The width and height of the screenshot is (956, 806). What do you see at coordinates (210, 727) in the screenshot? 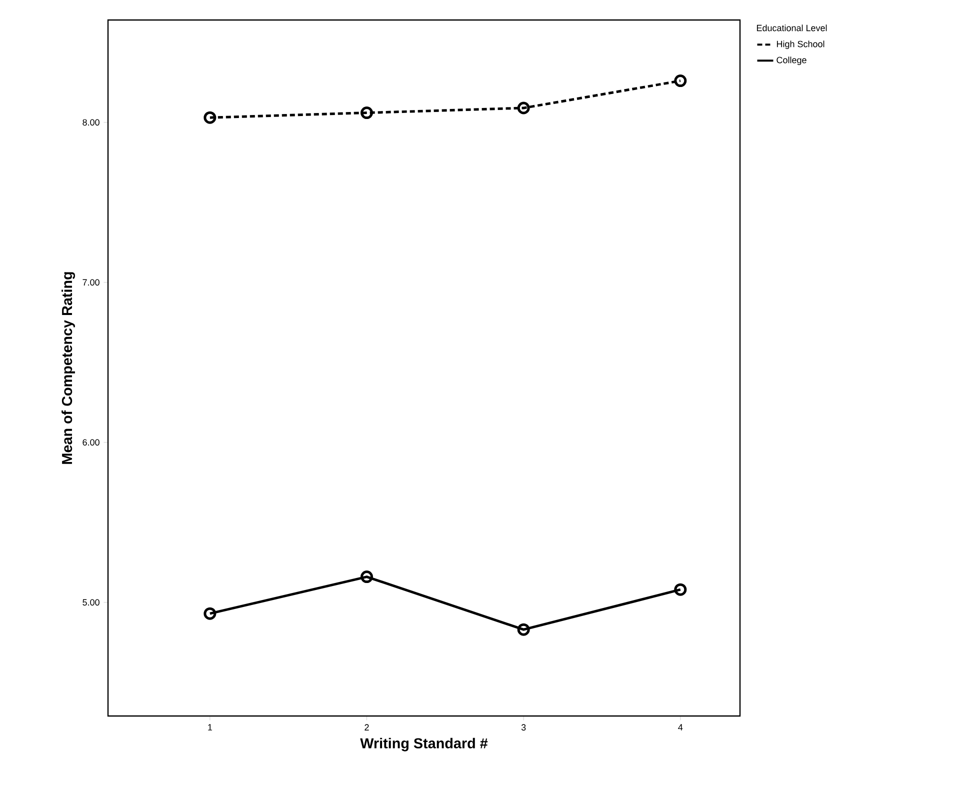
I see `x-tick-label: 1` at bounding box center [210, 727].